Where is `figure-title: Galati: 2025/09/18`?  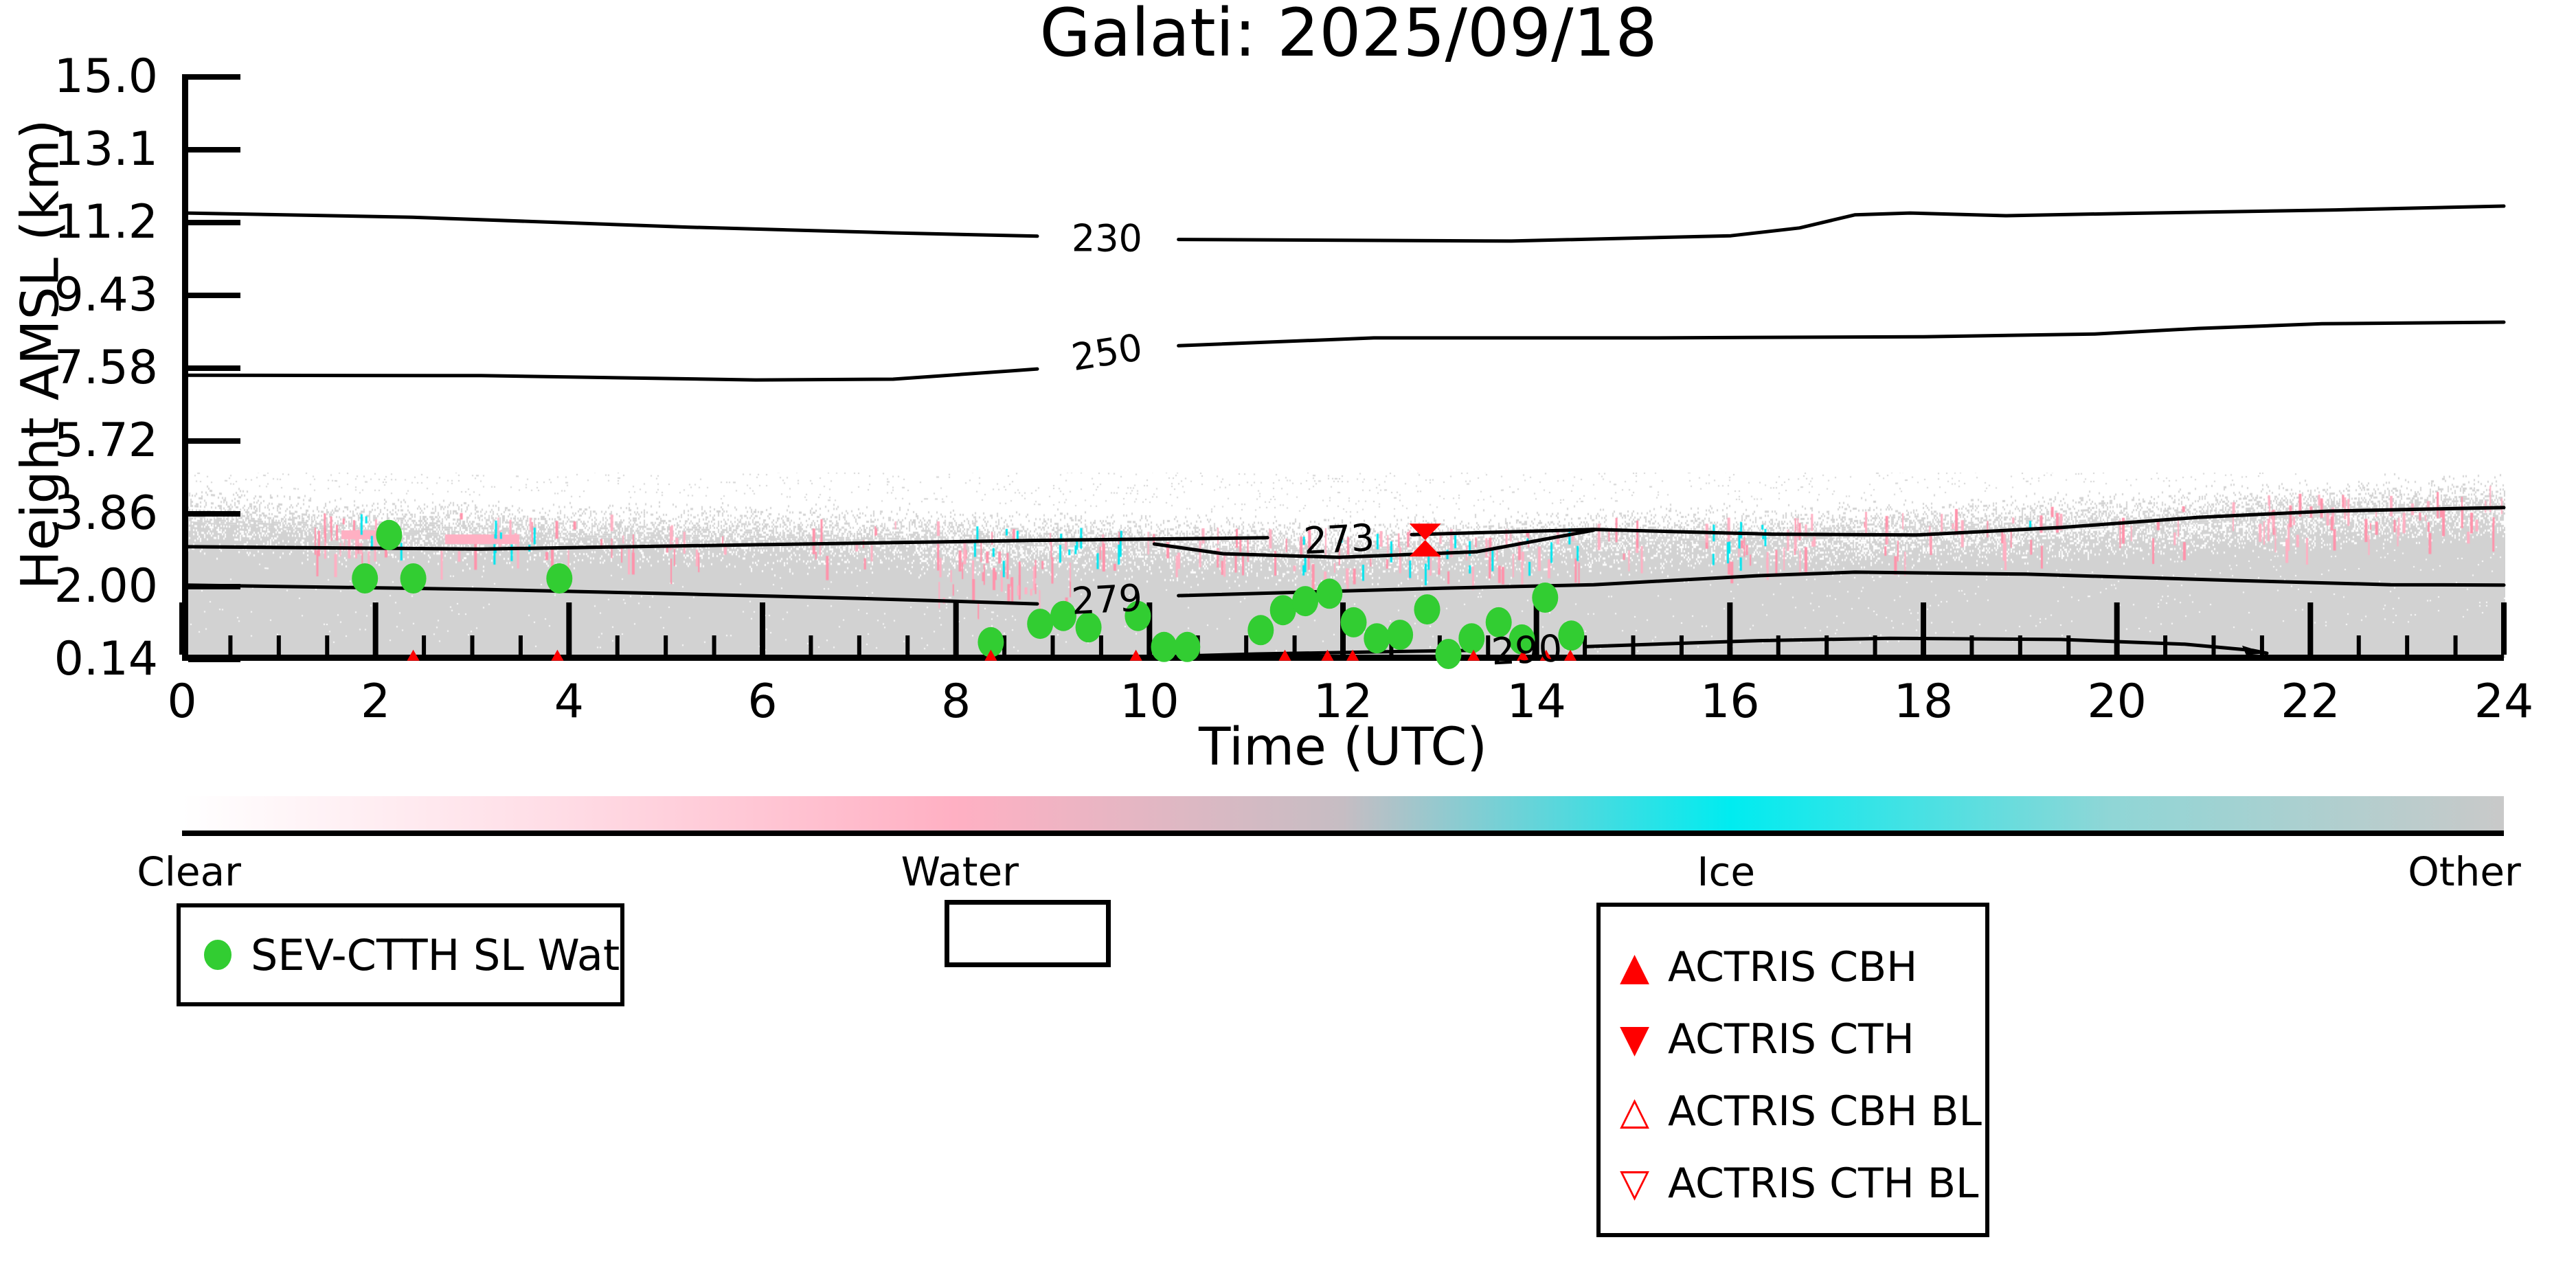
figure-title: Galati: 2025/09/18 is located at coordinates (1348, 35).